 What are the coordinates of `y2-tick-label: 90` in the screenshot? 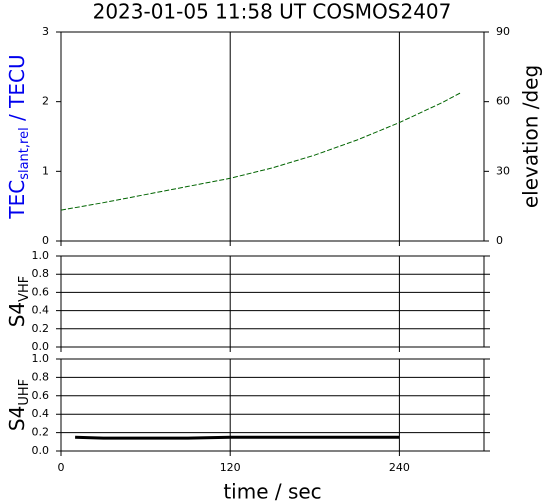 It's located at (503, 31).